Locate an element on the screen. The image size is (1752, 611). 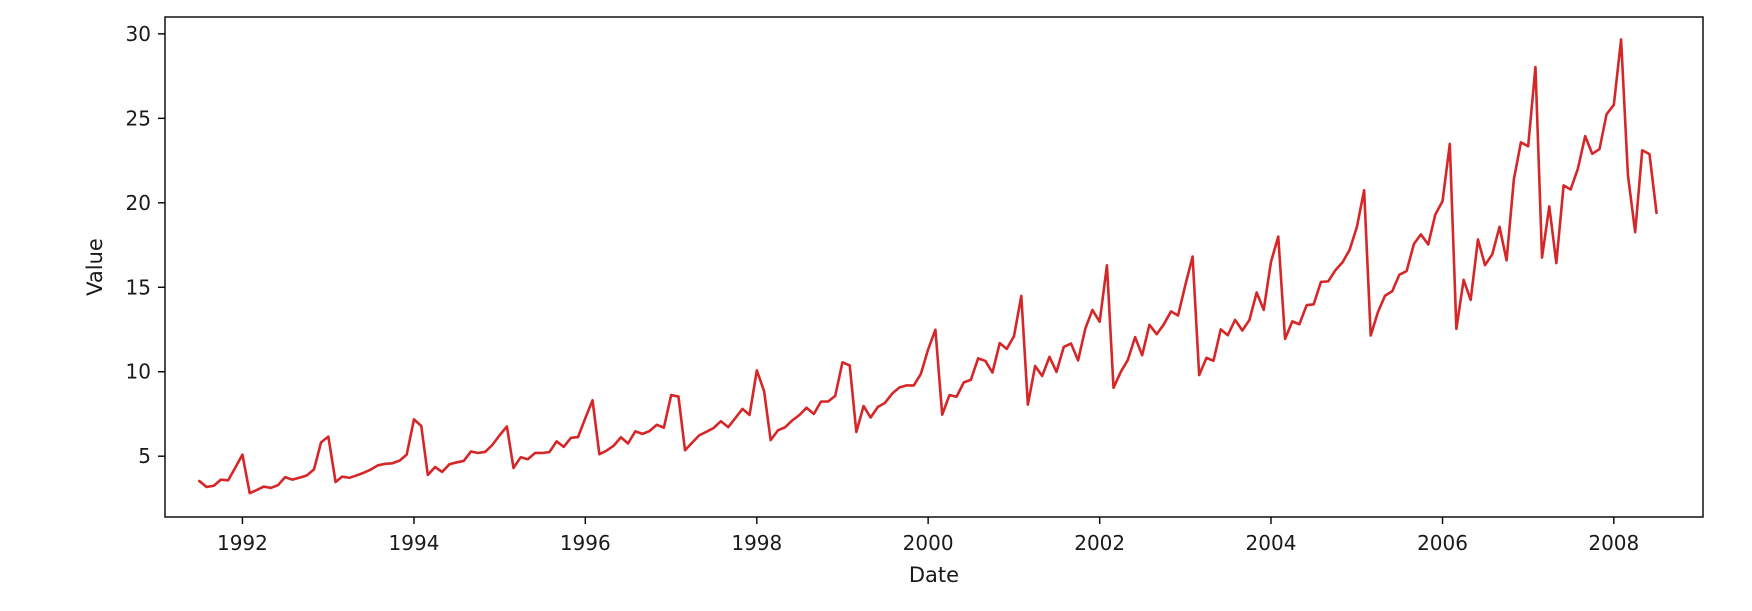
x-tick-label: 2000 is located at coordinates (928, 543).